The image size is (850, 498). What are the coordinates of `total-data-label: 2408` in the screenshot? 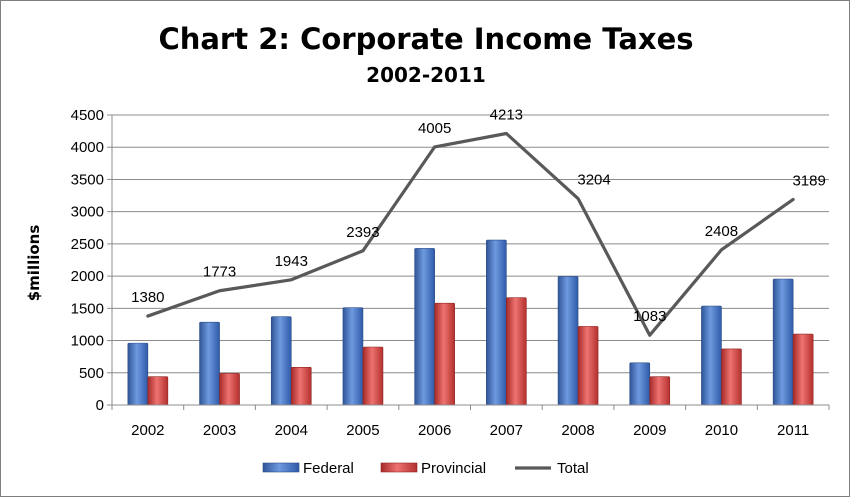 It's located at (721, 231).